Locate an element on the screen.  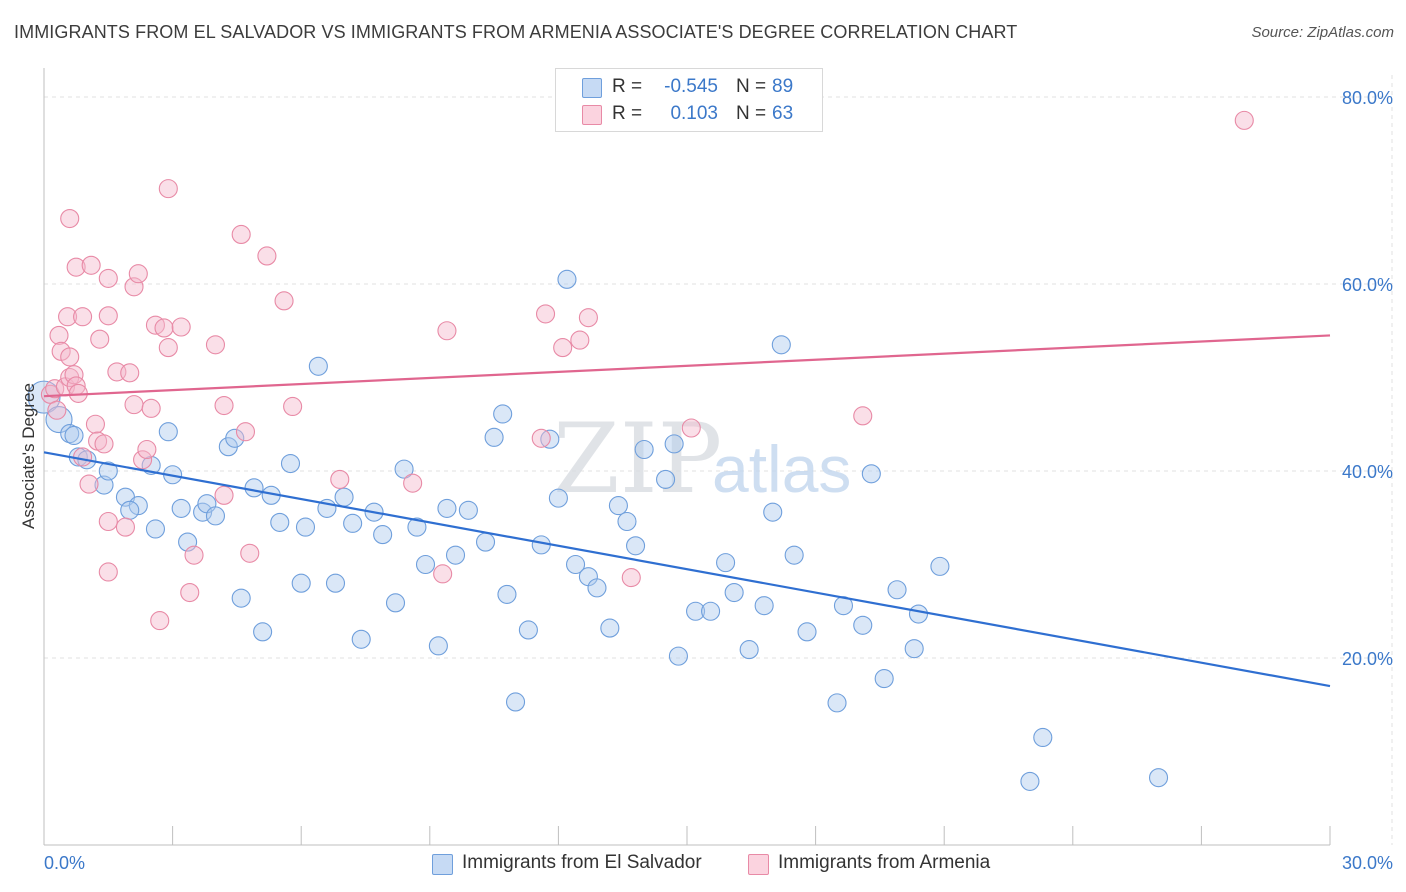
legend-row-armenia: R = 0.103 N = 63 is located at coordinates (689, 114).